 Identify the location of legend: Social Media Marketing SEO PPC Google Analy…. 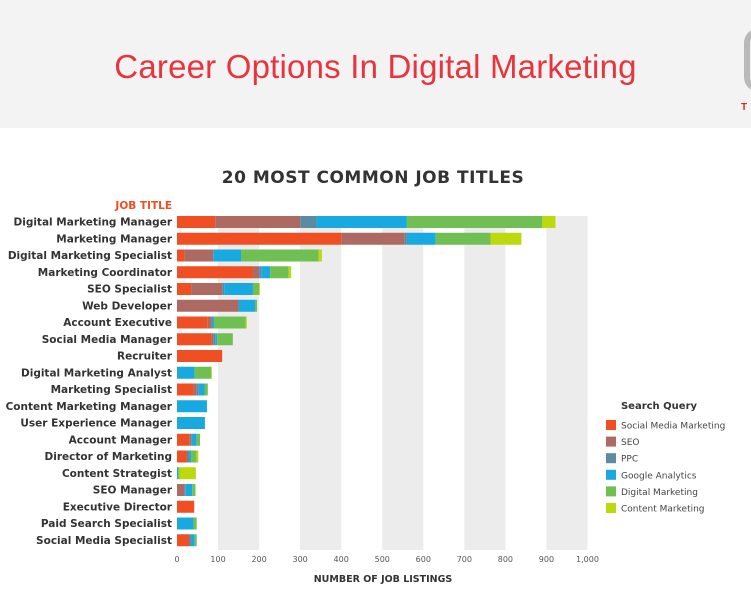
(665, 467).